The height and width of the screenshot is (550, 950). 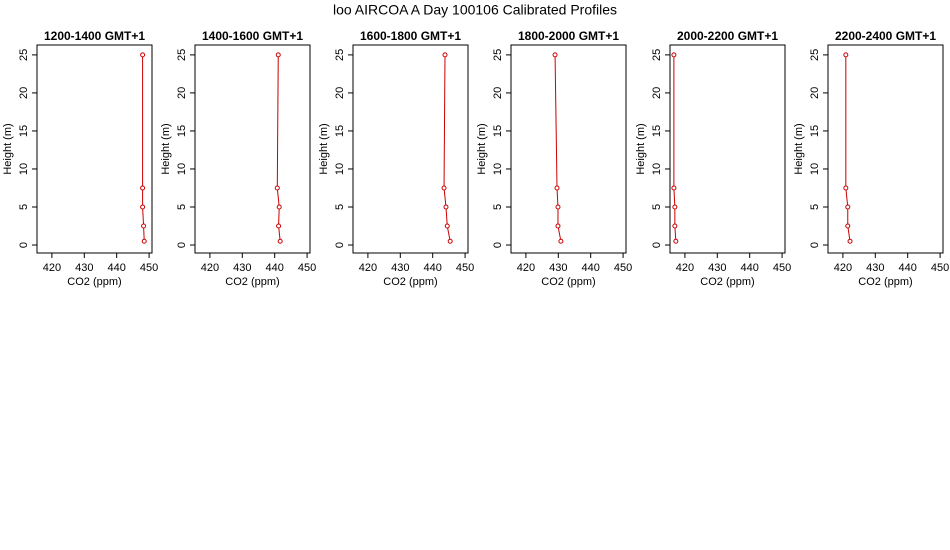 I want to click on panel-title: 1200-1400 GMT+1, so click(x=94, y=36).